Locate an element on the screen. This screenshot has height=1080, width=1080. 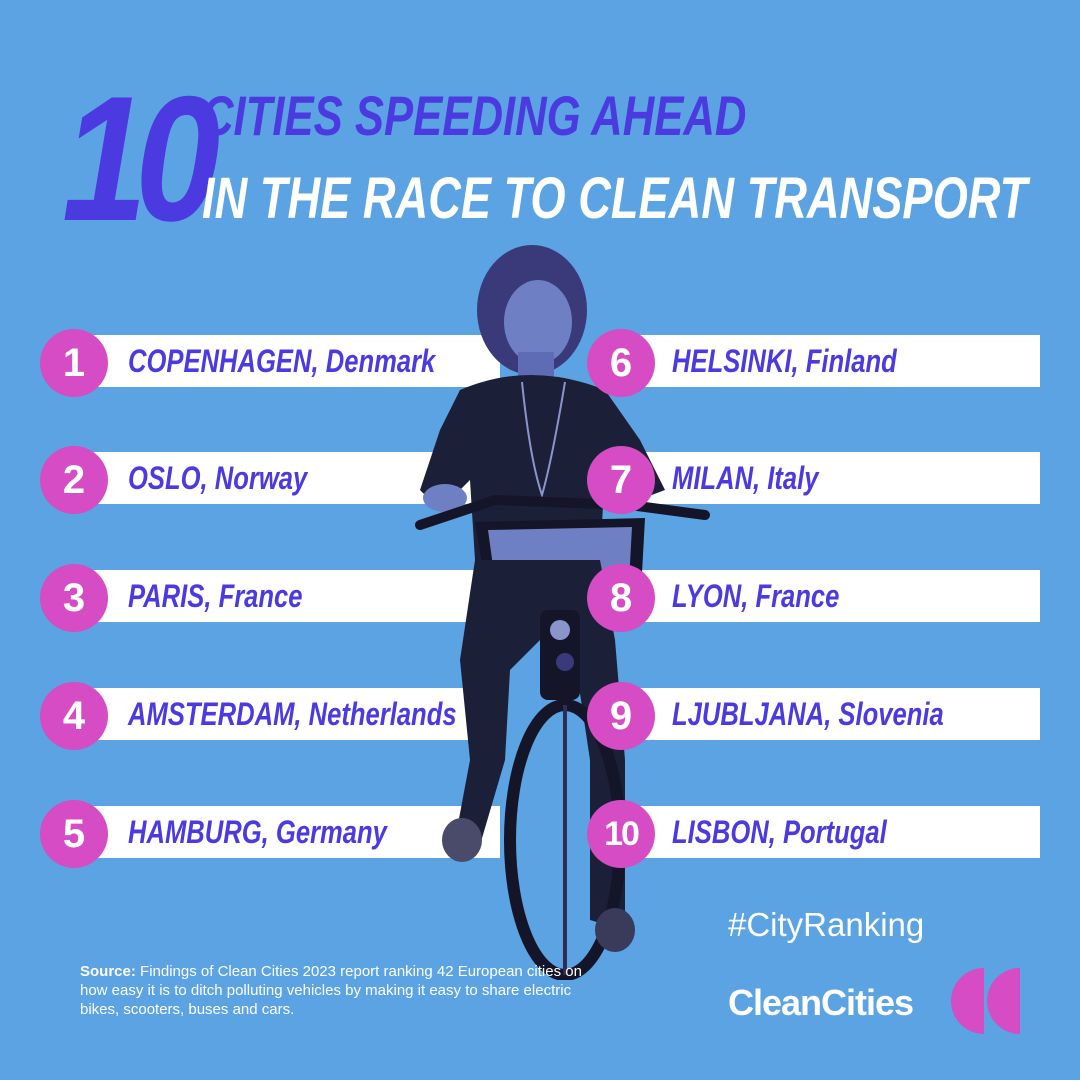
headline-line-1: CITIES SPEEDING AHEAD is located at coordinates (474, 115).